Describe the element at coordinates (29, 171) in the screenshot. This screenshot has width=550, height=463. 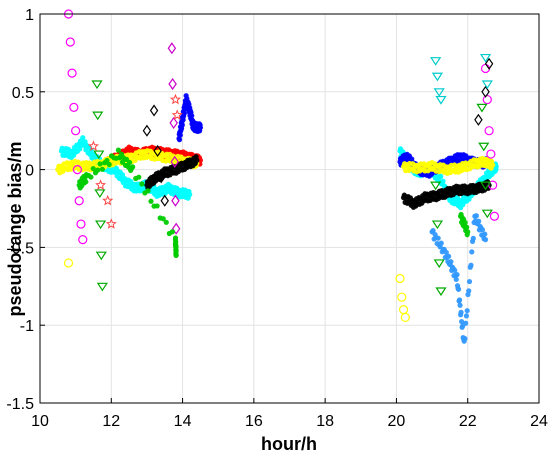
I see `y-tick-label: 0` at that location.